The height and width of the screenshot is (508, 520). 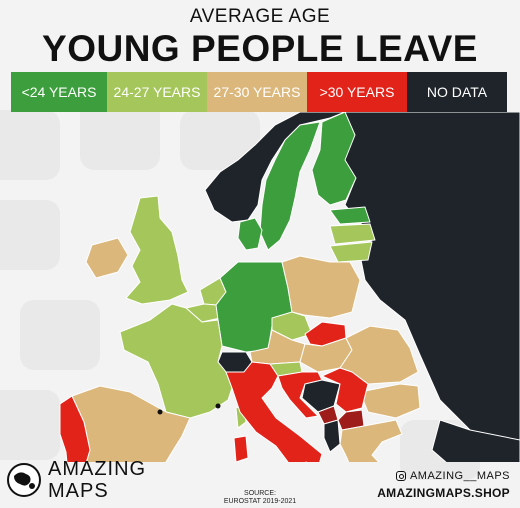 What do you see at coordinates (352, 234) in the screenshot?
I see `country-latvia` at bounding box center [352, 234].